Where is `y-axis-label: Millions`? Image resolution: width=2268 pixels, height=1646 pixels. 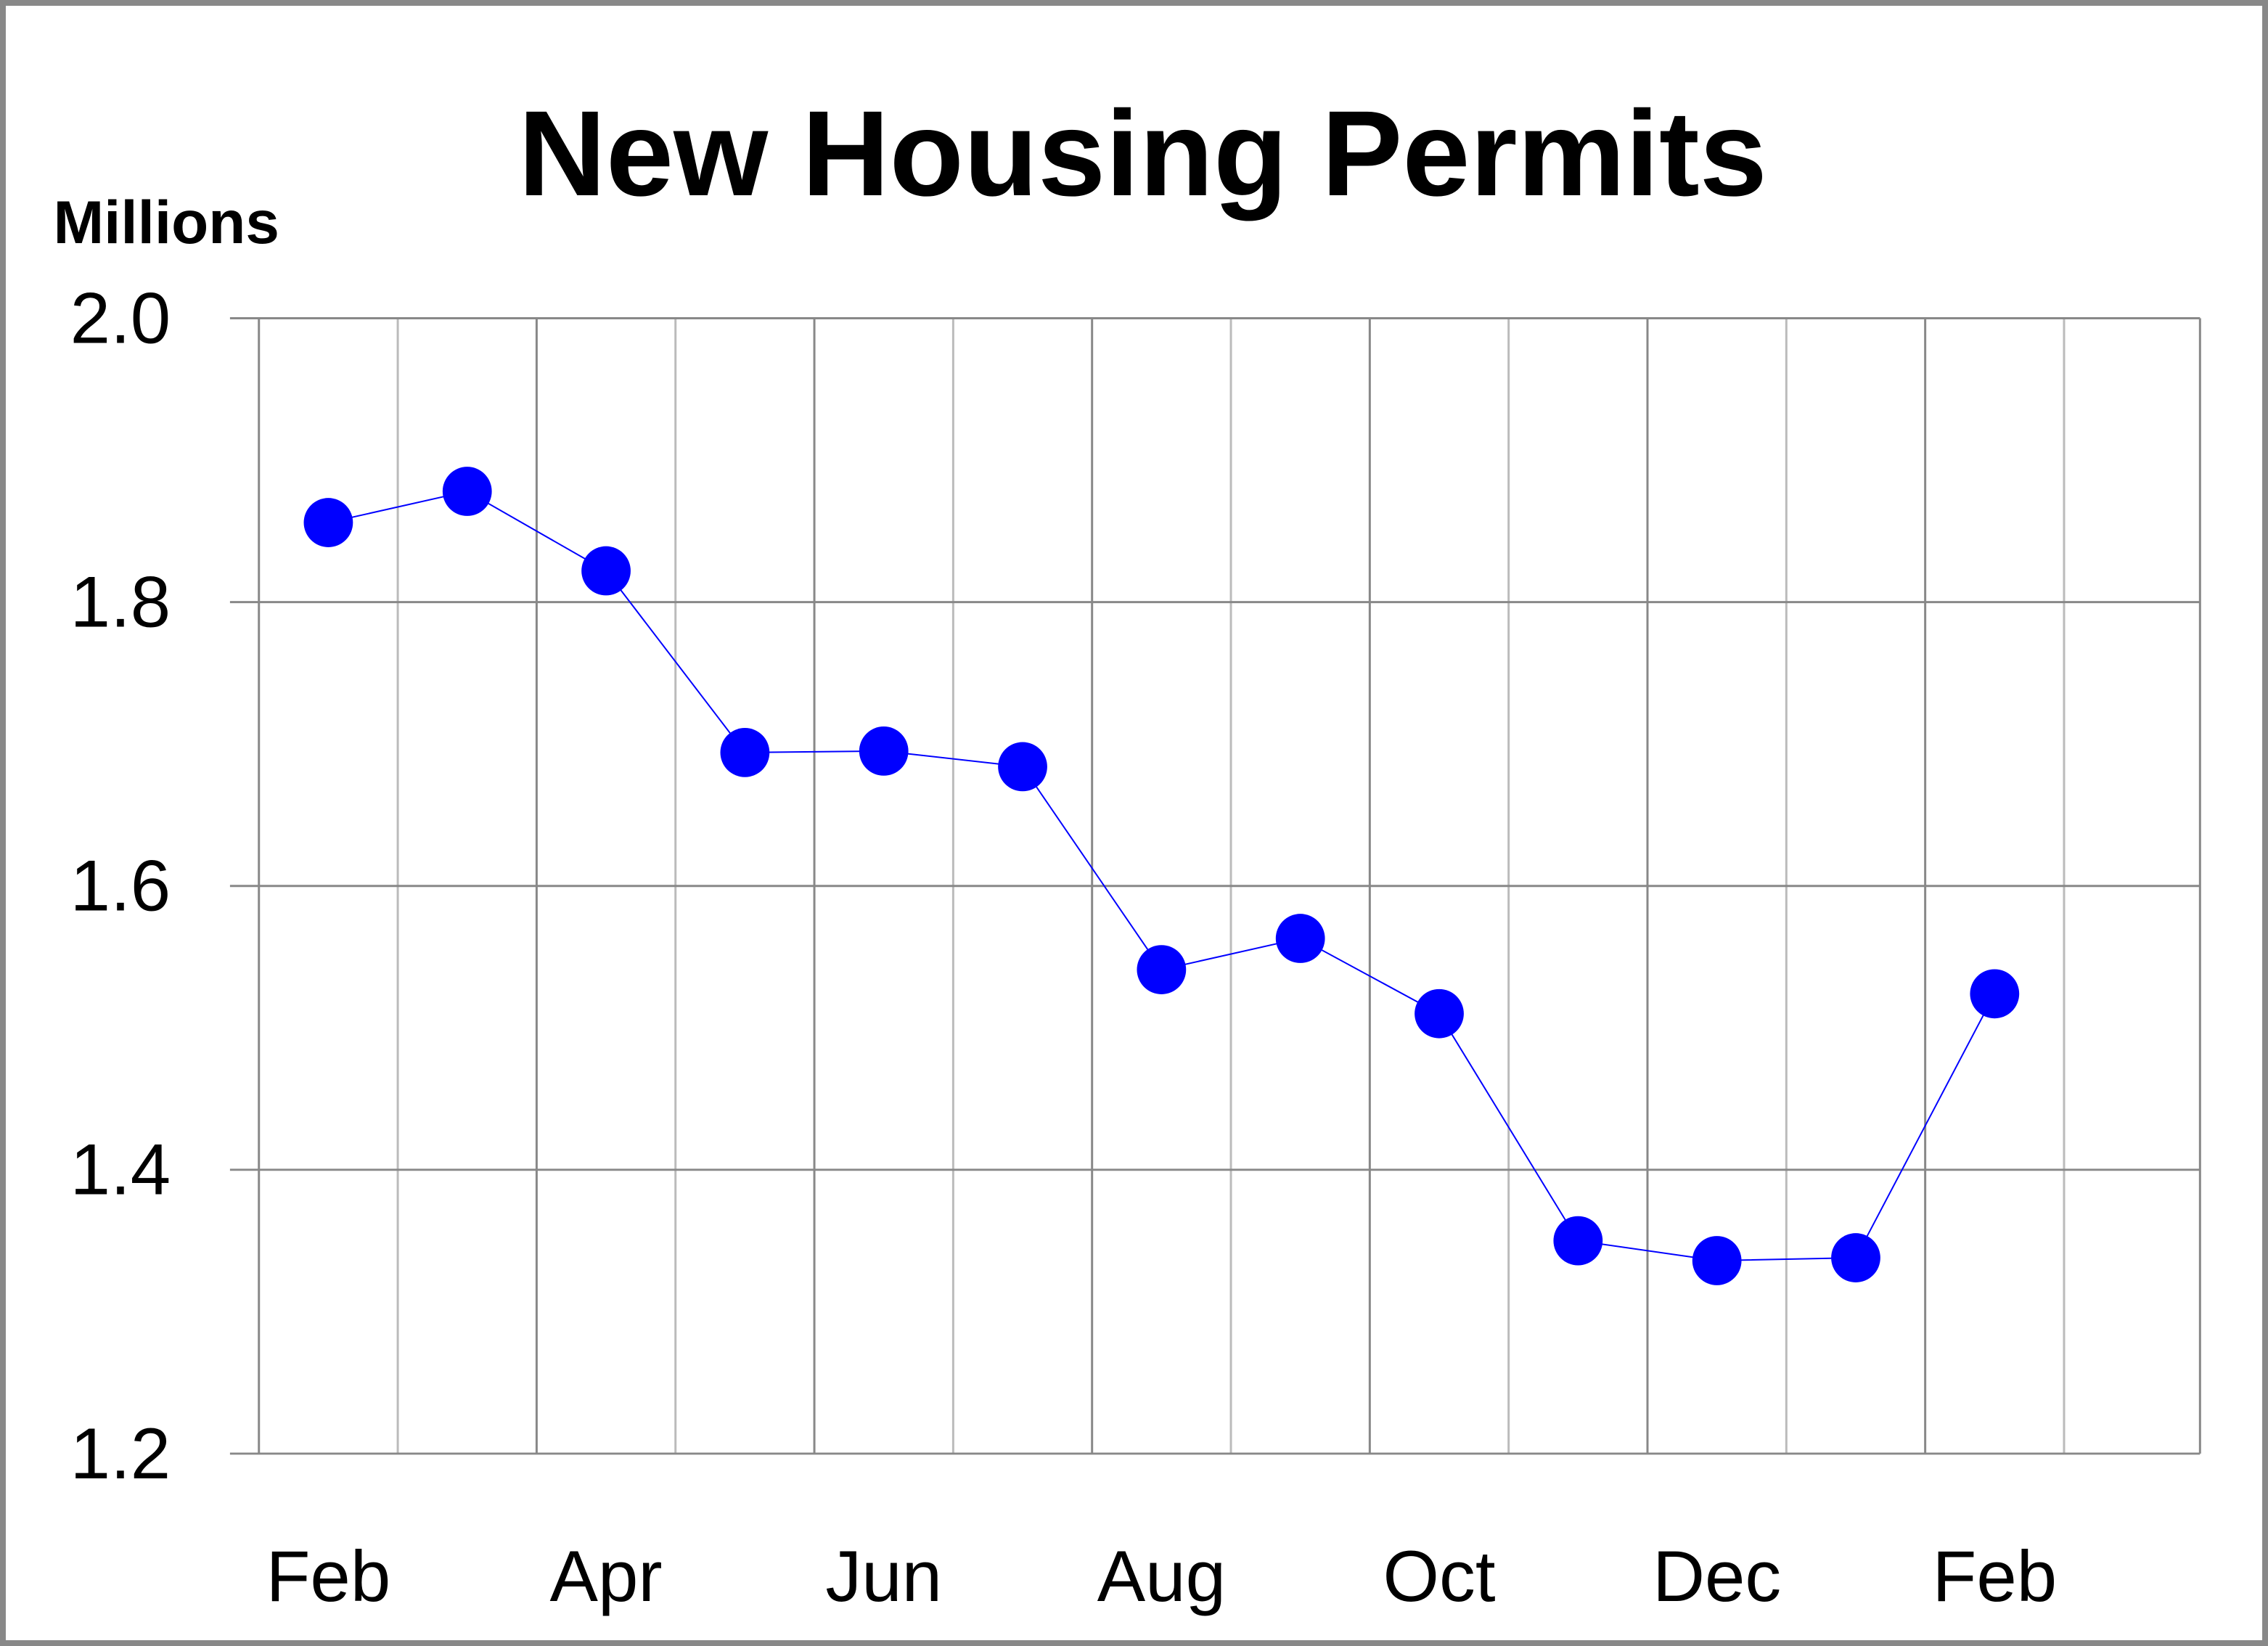 y-axis-label: Millions is located at coordinates (166, 222).